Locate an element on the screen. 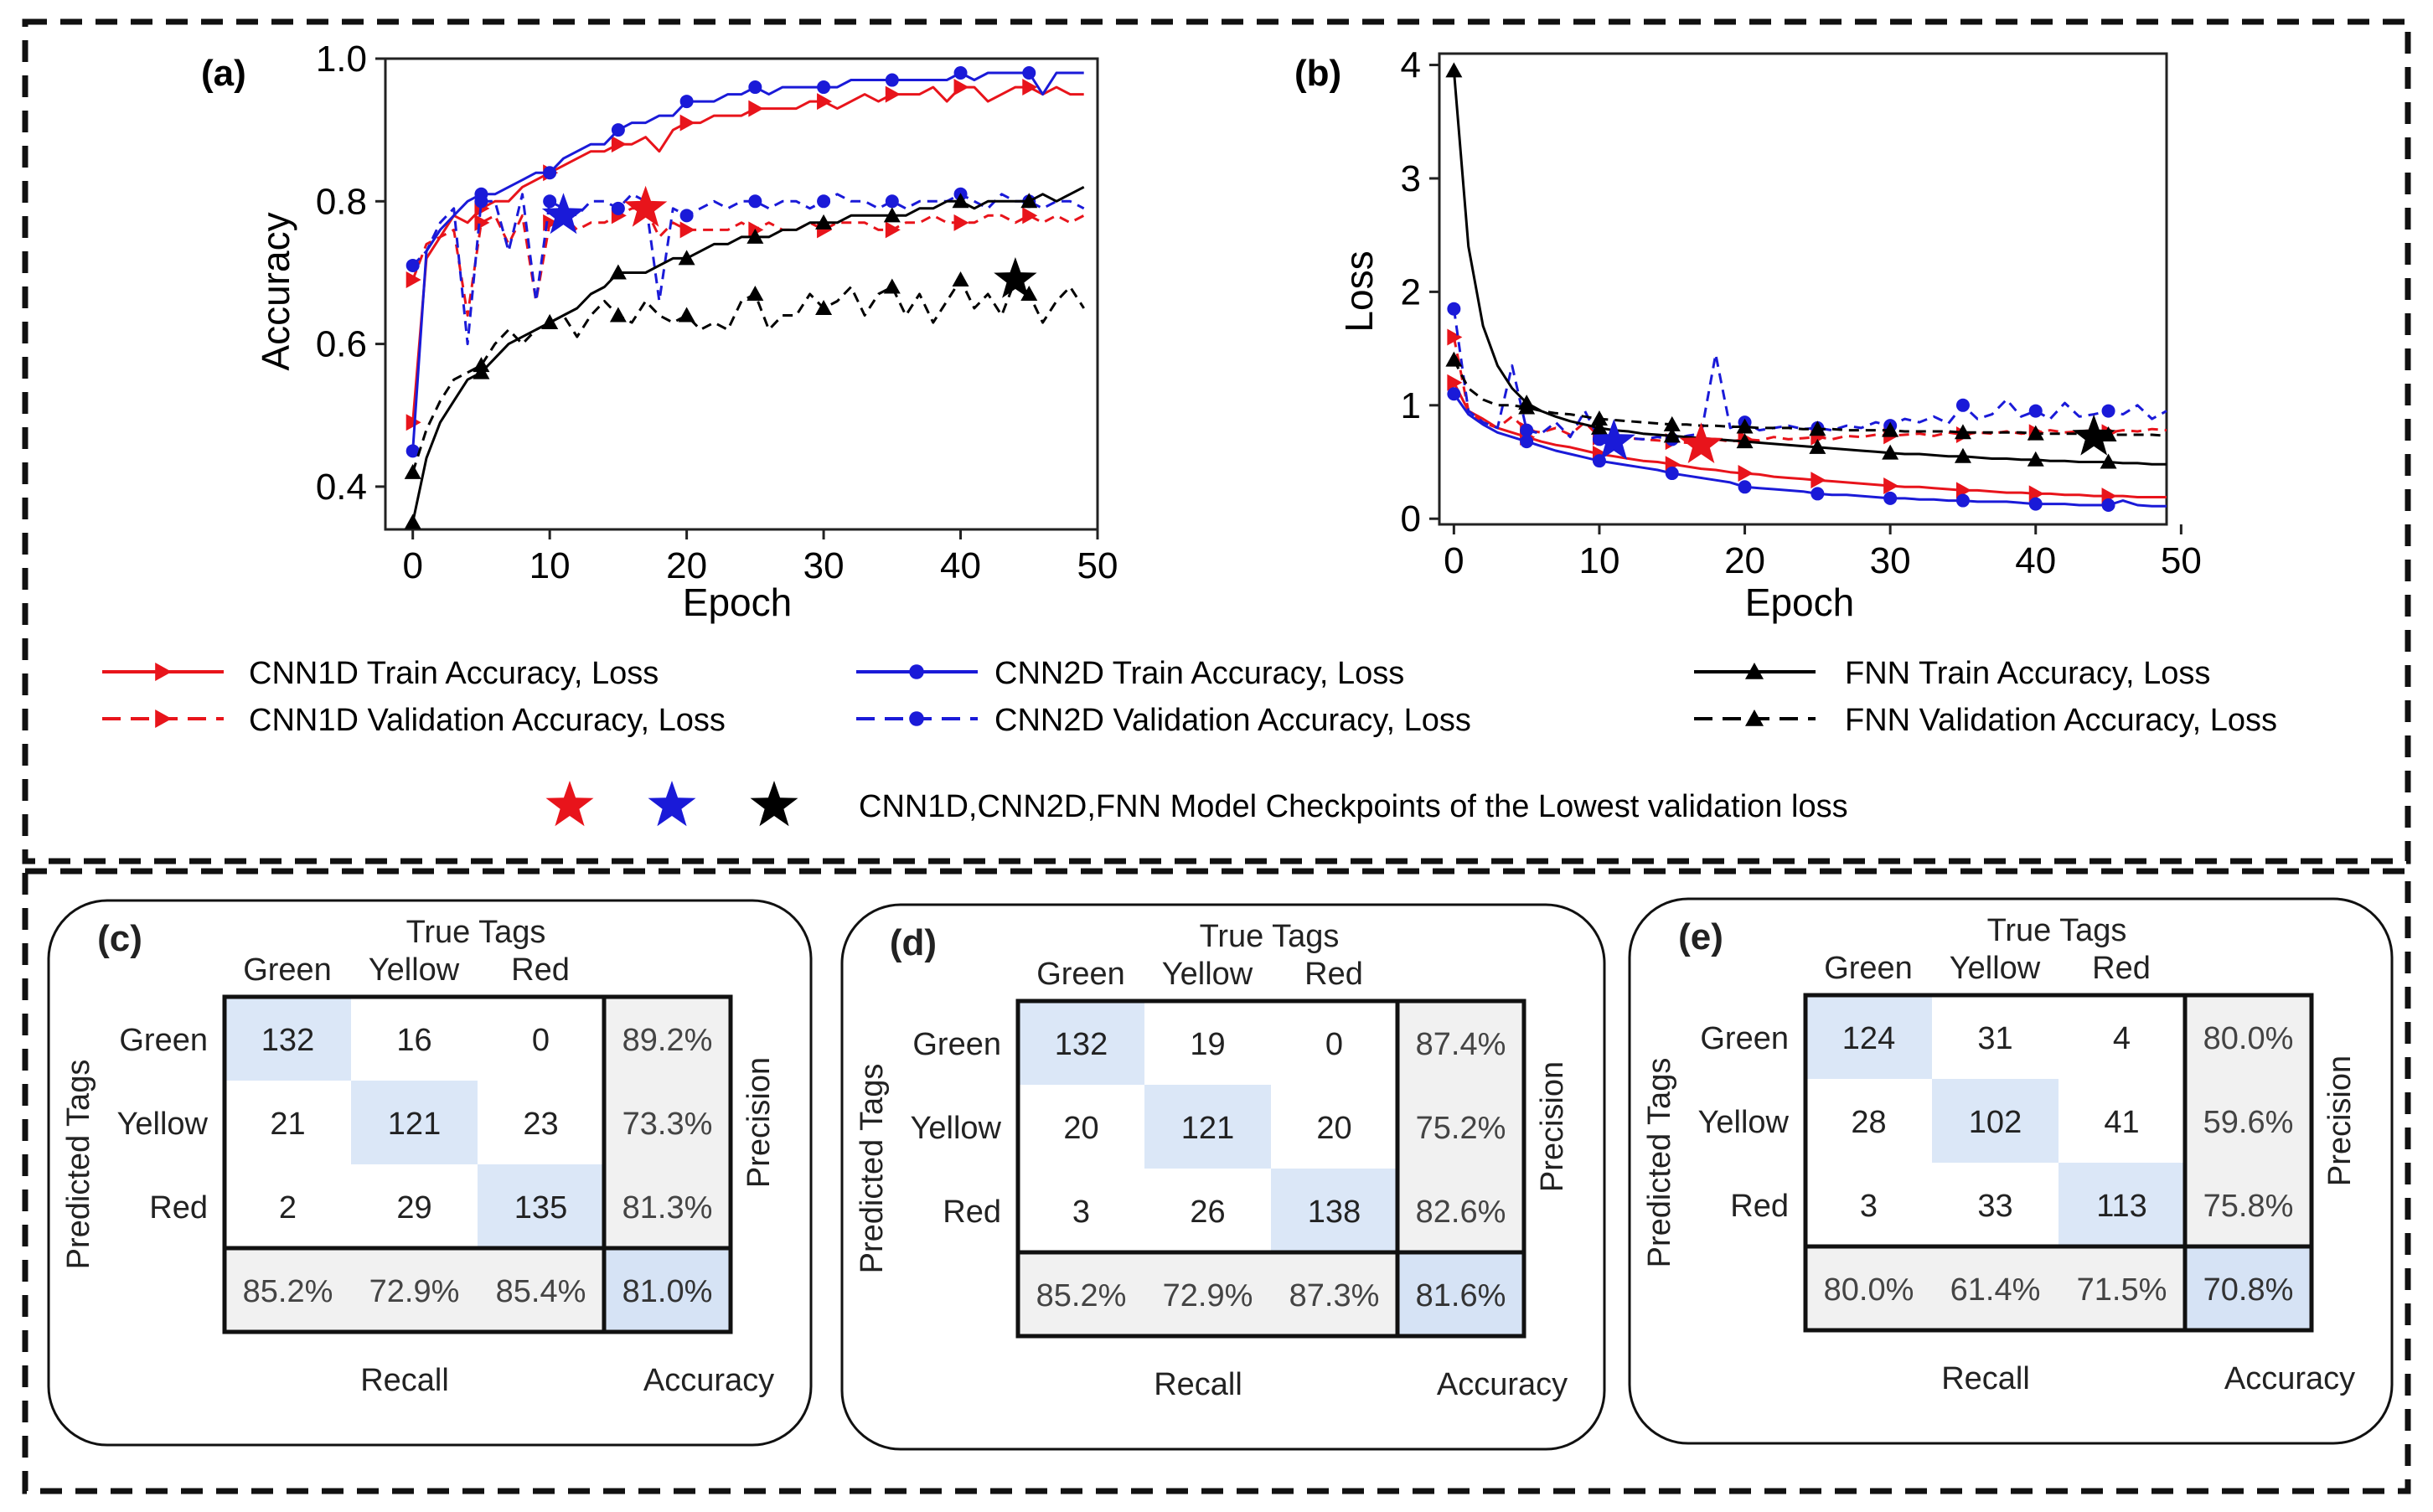 The height and width of the screenshot is (1512, 2433). legend-label: FNN Validation Accuracy, Loss is located at coordinates (2061, 720).